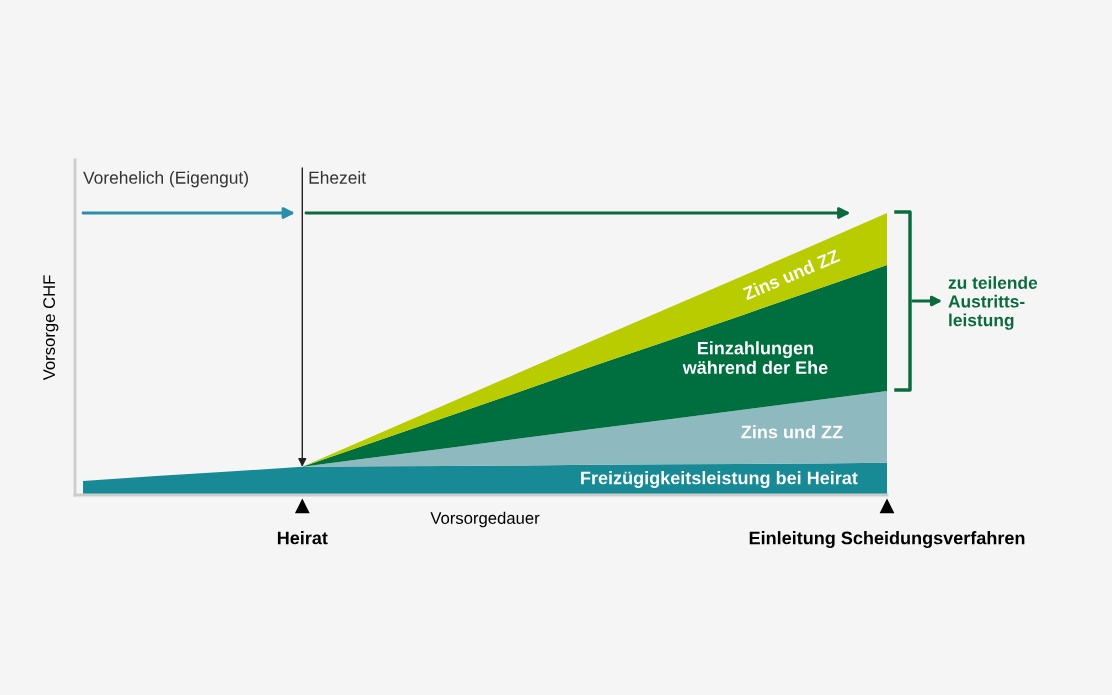 Image resolution: width=1112 pixels, height=695 pixels. I want to click on y-axis-title: Vorsorge CHF, so click(51, 328).